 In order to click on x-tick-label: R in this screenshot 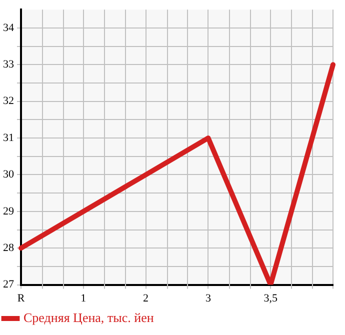, I will do `click(21, 298)`.